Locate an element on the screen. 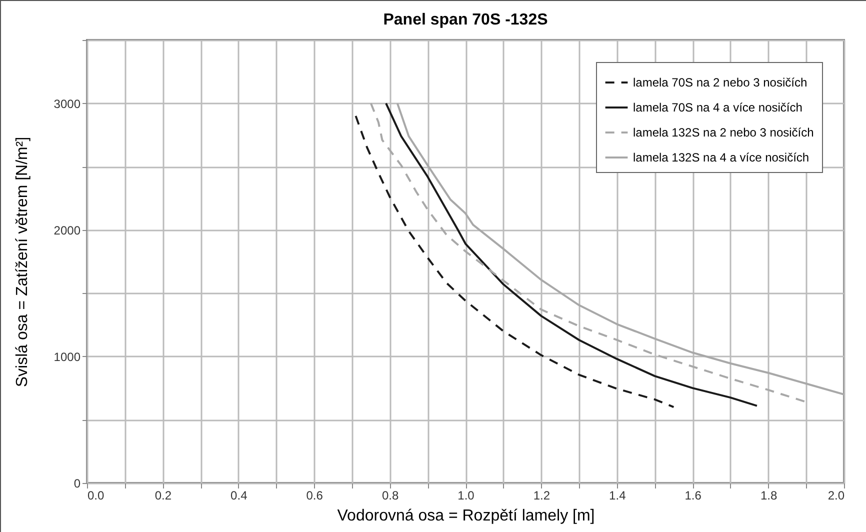 The width and height of the screenshot is (866, 532). legend-label: lamela 70S na 2 nebo 3 nosičích is located at coordinates (720, 83).